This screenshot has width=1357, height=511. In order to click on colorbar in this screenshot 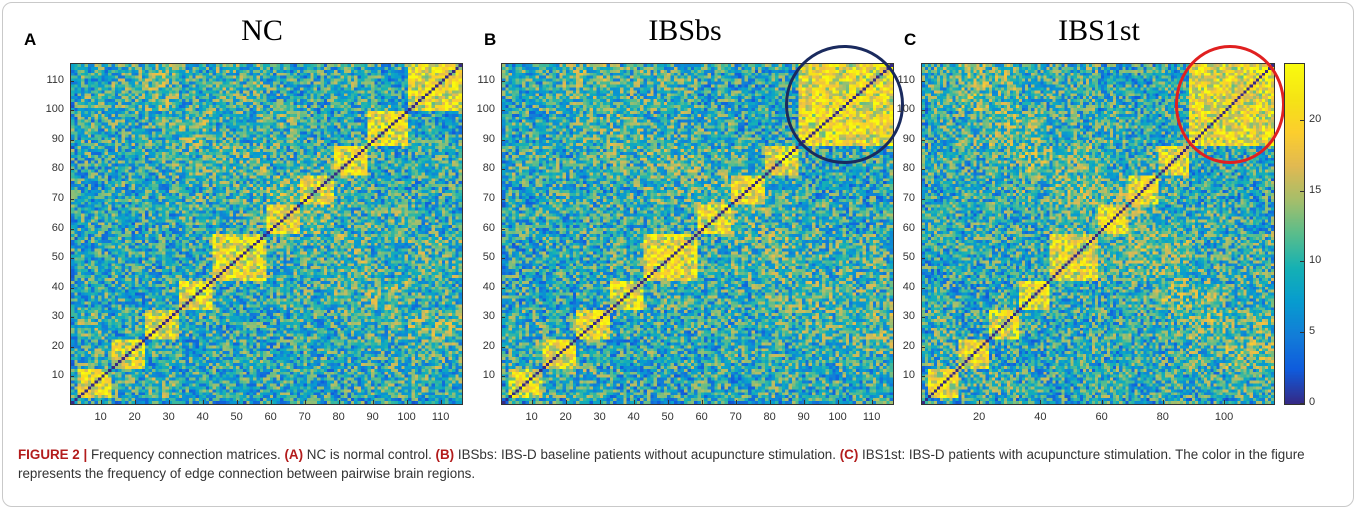, I will do `click(1294, 234)`.